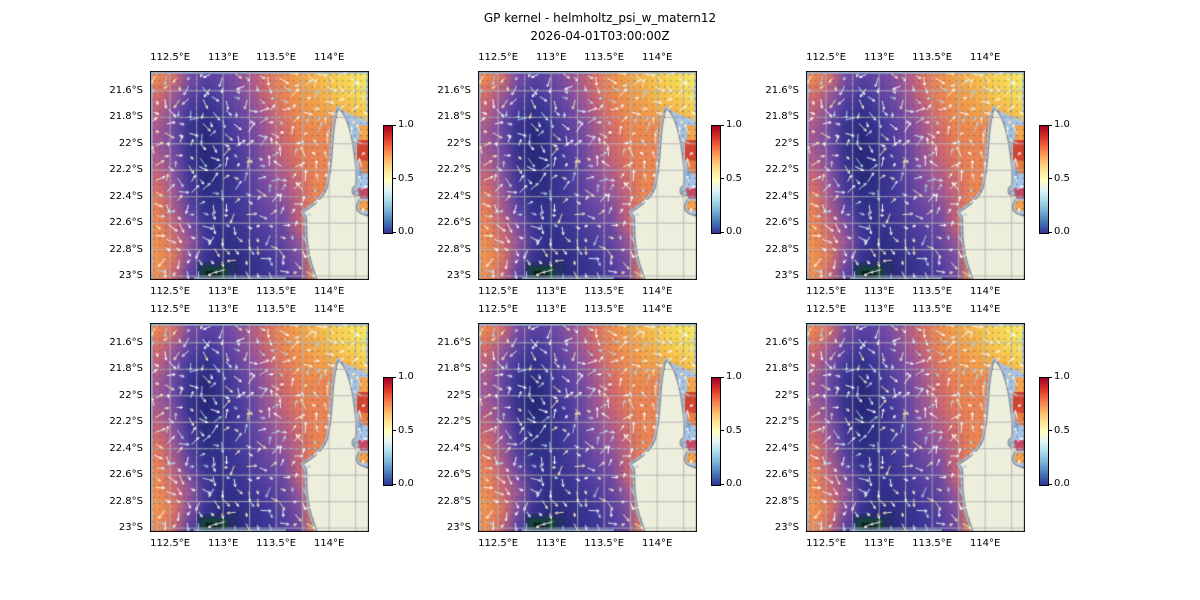 The width and height of the screenshot is (1200, 600). What do you see at coordinates (786, 276) in the screenshot?
I see `y-tick-label-r0c2: 23°S` at bounding box center [786, 276].